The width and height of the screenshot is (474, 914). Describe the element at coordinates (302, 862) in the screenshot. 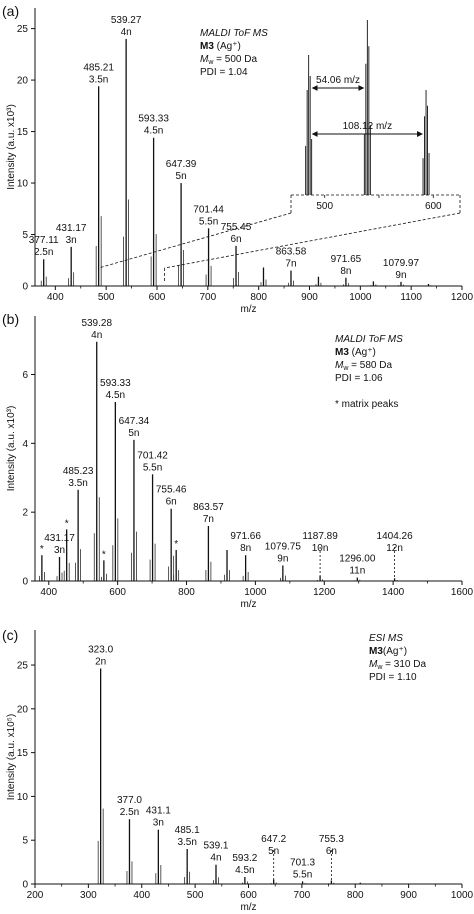

I see `peak-mz-label: 701.3` at that location.